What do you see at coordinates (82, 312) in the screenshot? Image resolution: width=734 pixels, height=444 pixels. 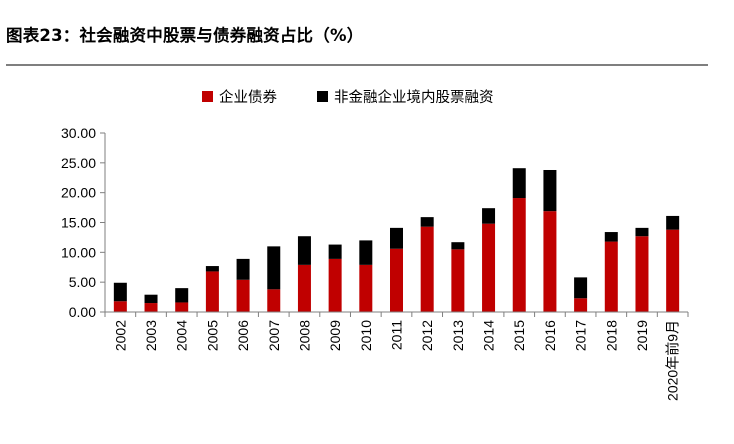 I see `y-tick-label: 0.00` at bounding box center [82, 312].